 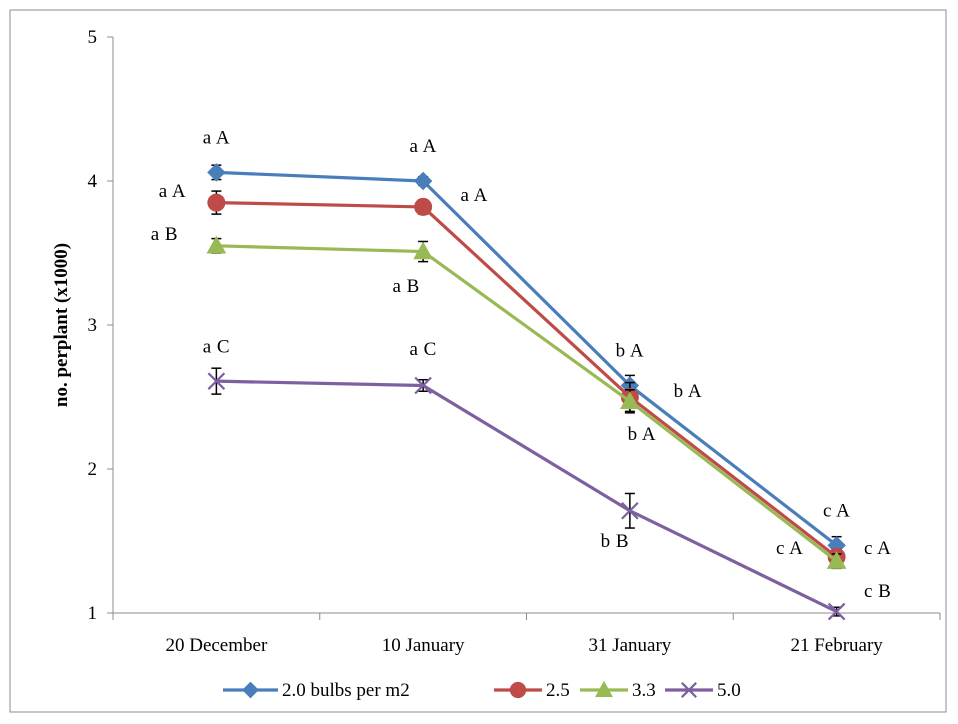 What do you see at coordinates (558, 690) in the screenshot?
I see `legend-label: 2.5` at bounding box center [558, 690].